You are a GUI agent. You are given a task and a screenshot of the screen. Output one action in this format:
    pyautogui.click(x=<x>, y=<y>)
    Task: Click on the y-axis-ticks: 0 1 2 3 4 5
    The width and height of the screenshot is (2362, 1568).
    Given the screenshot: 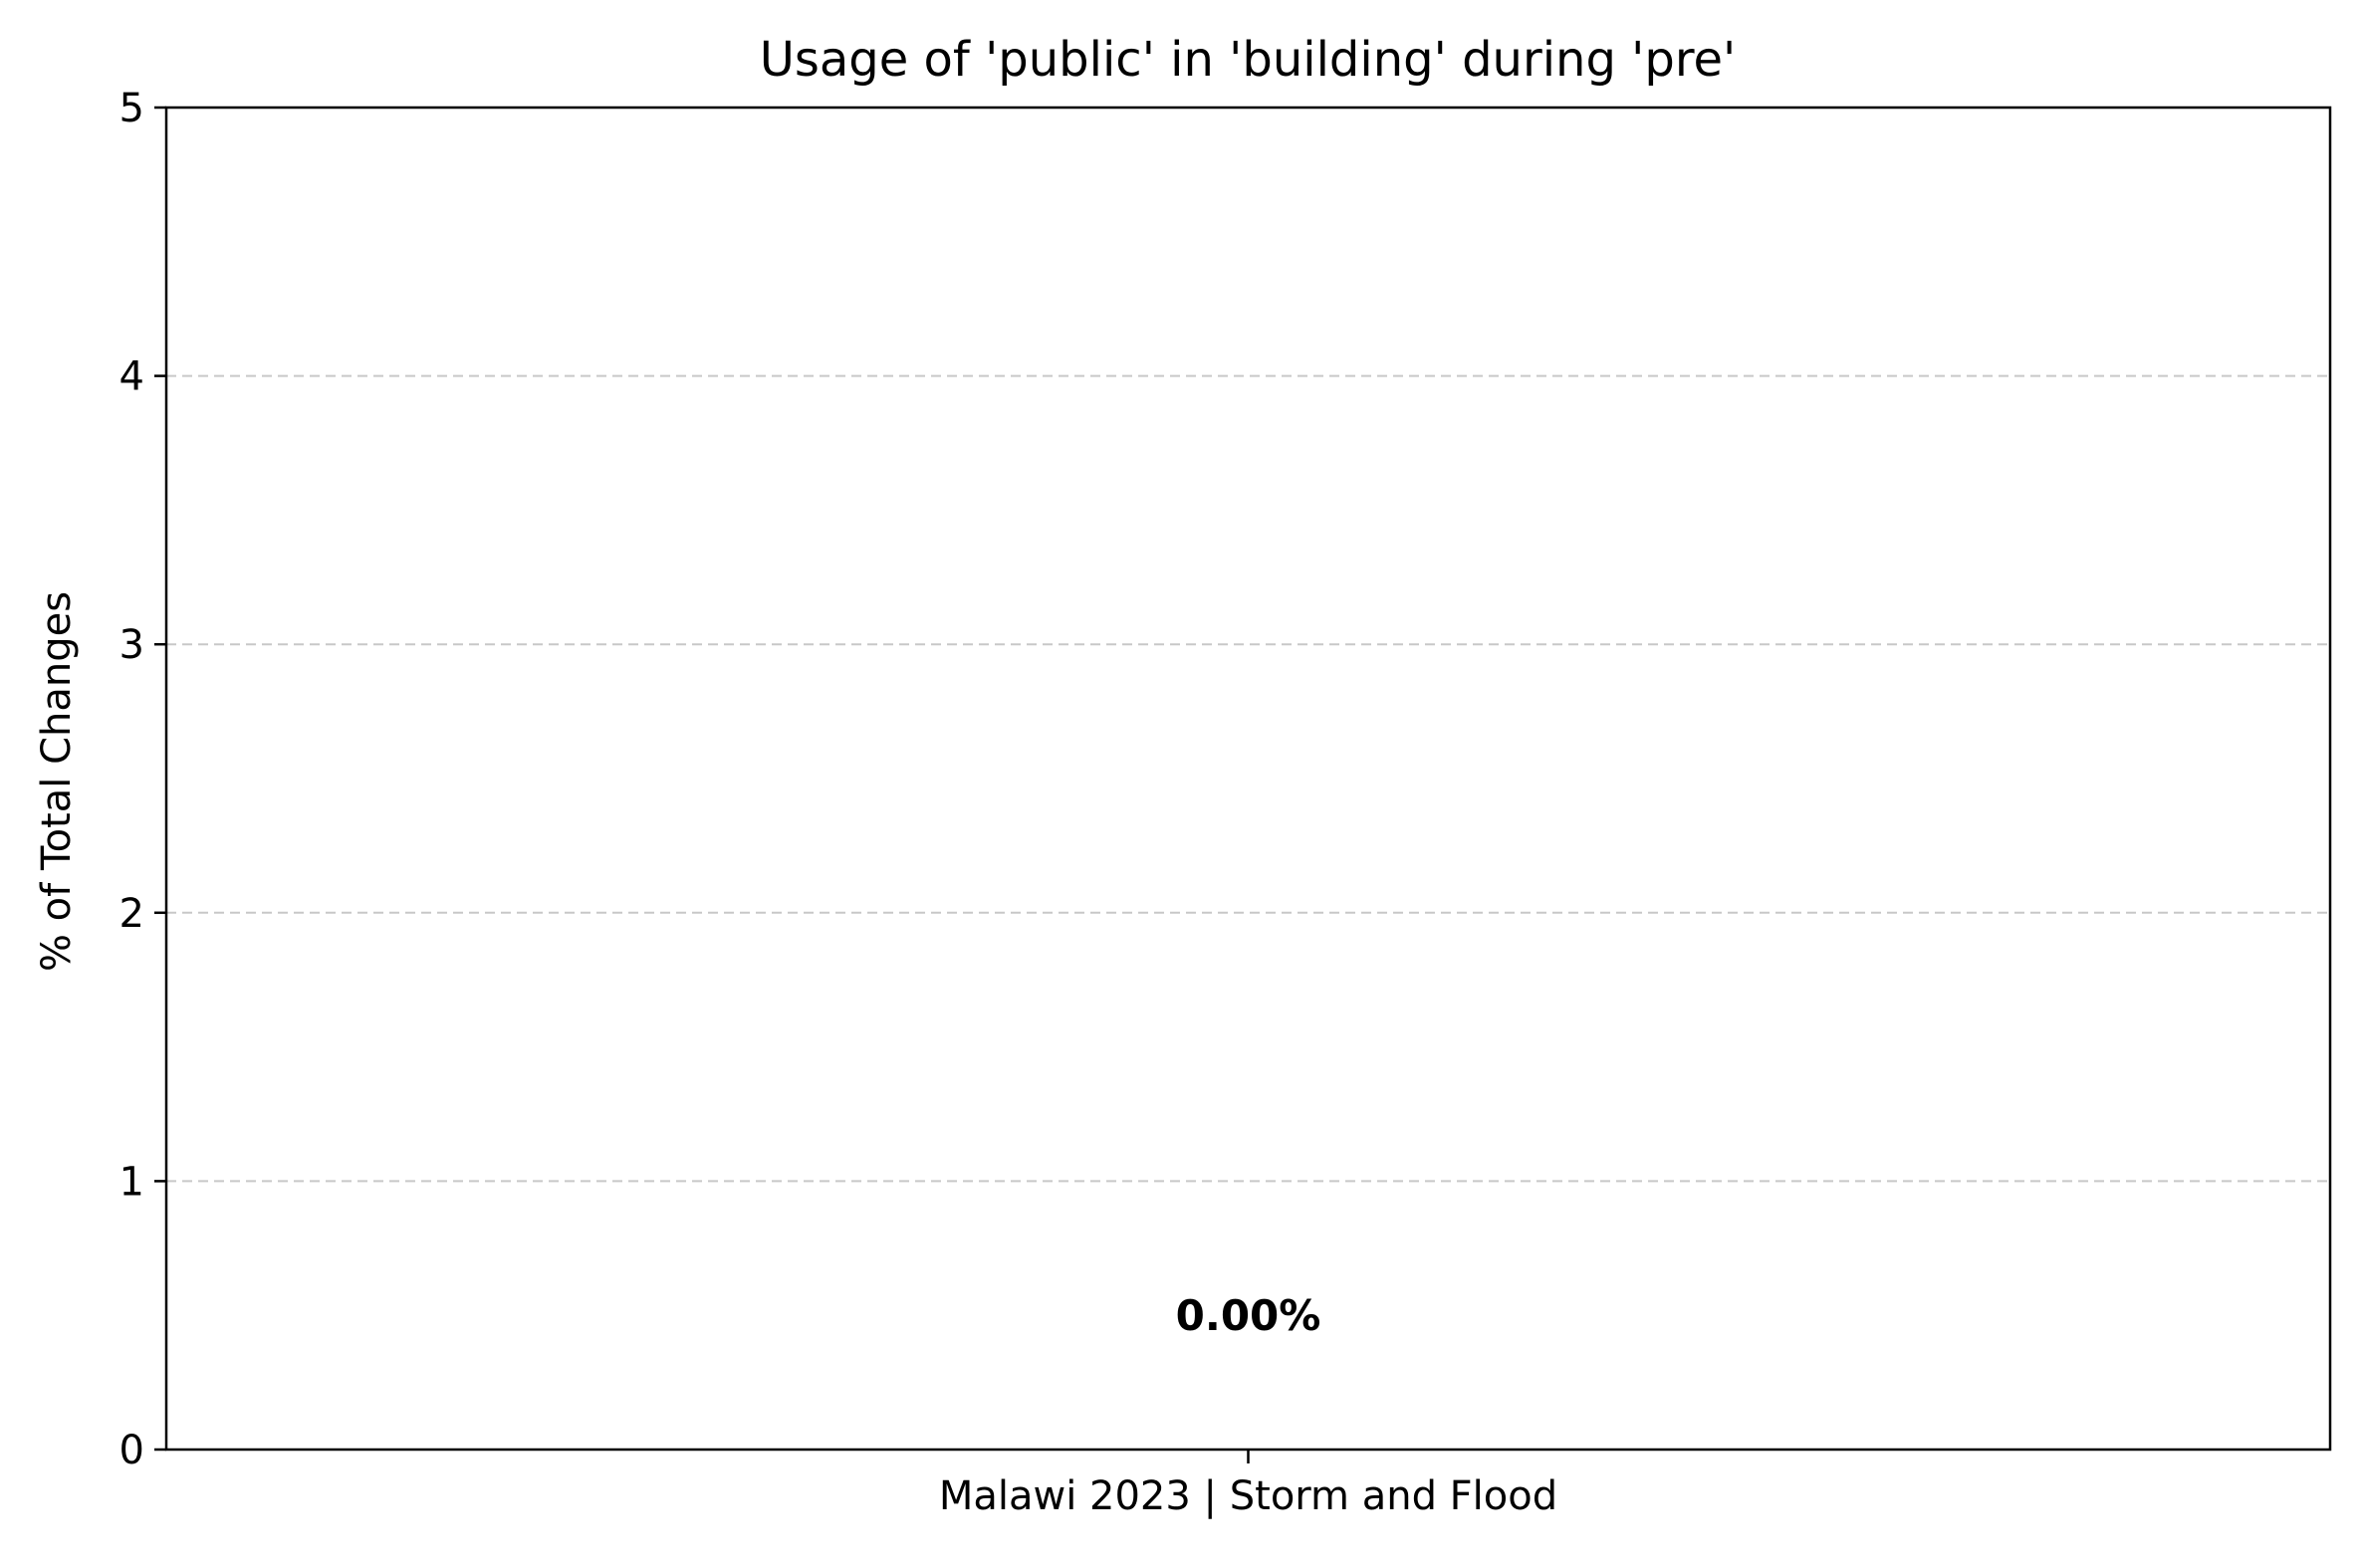 What is the action you would take?
    pyautogui.click(x=142, y=779)
    